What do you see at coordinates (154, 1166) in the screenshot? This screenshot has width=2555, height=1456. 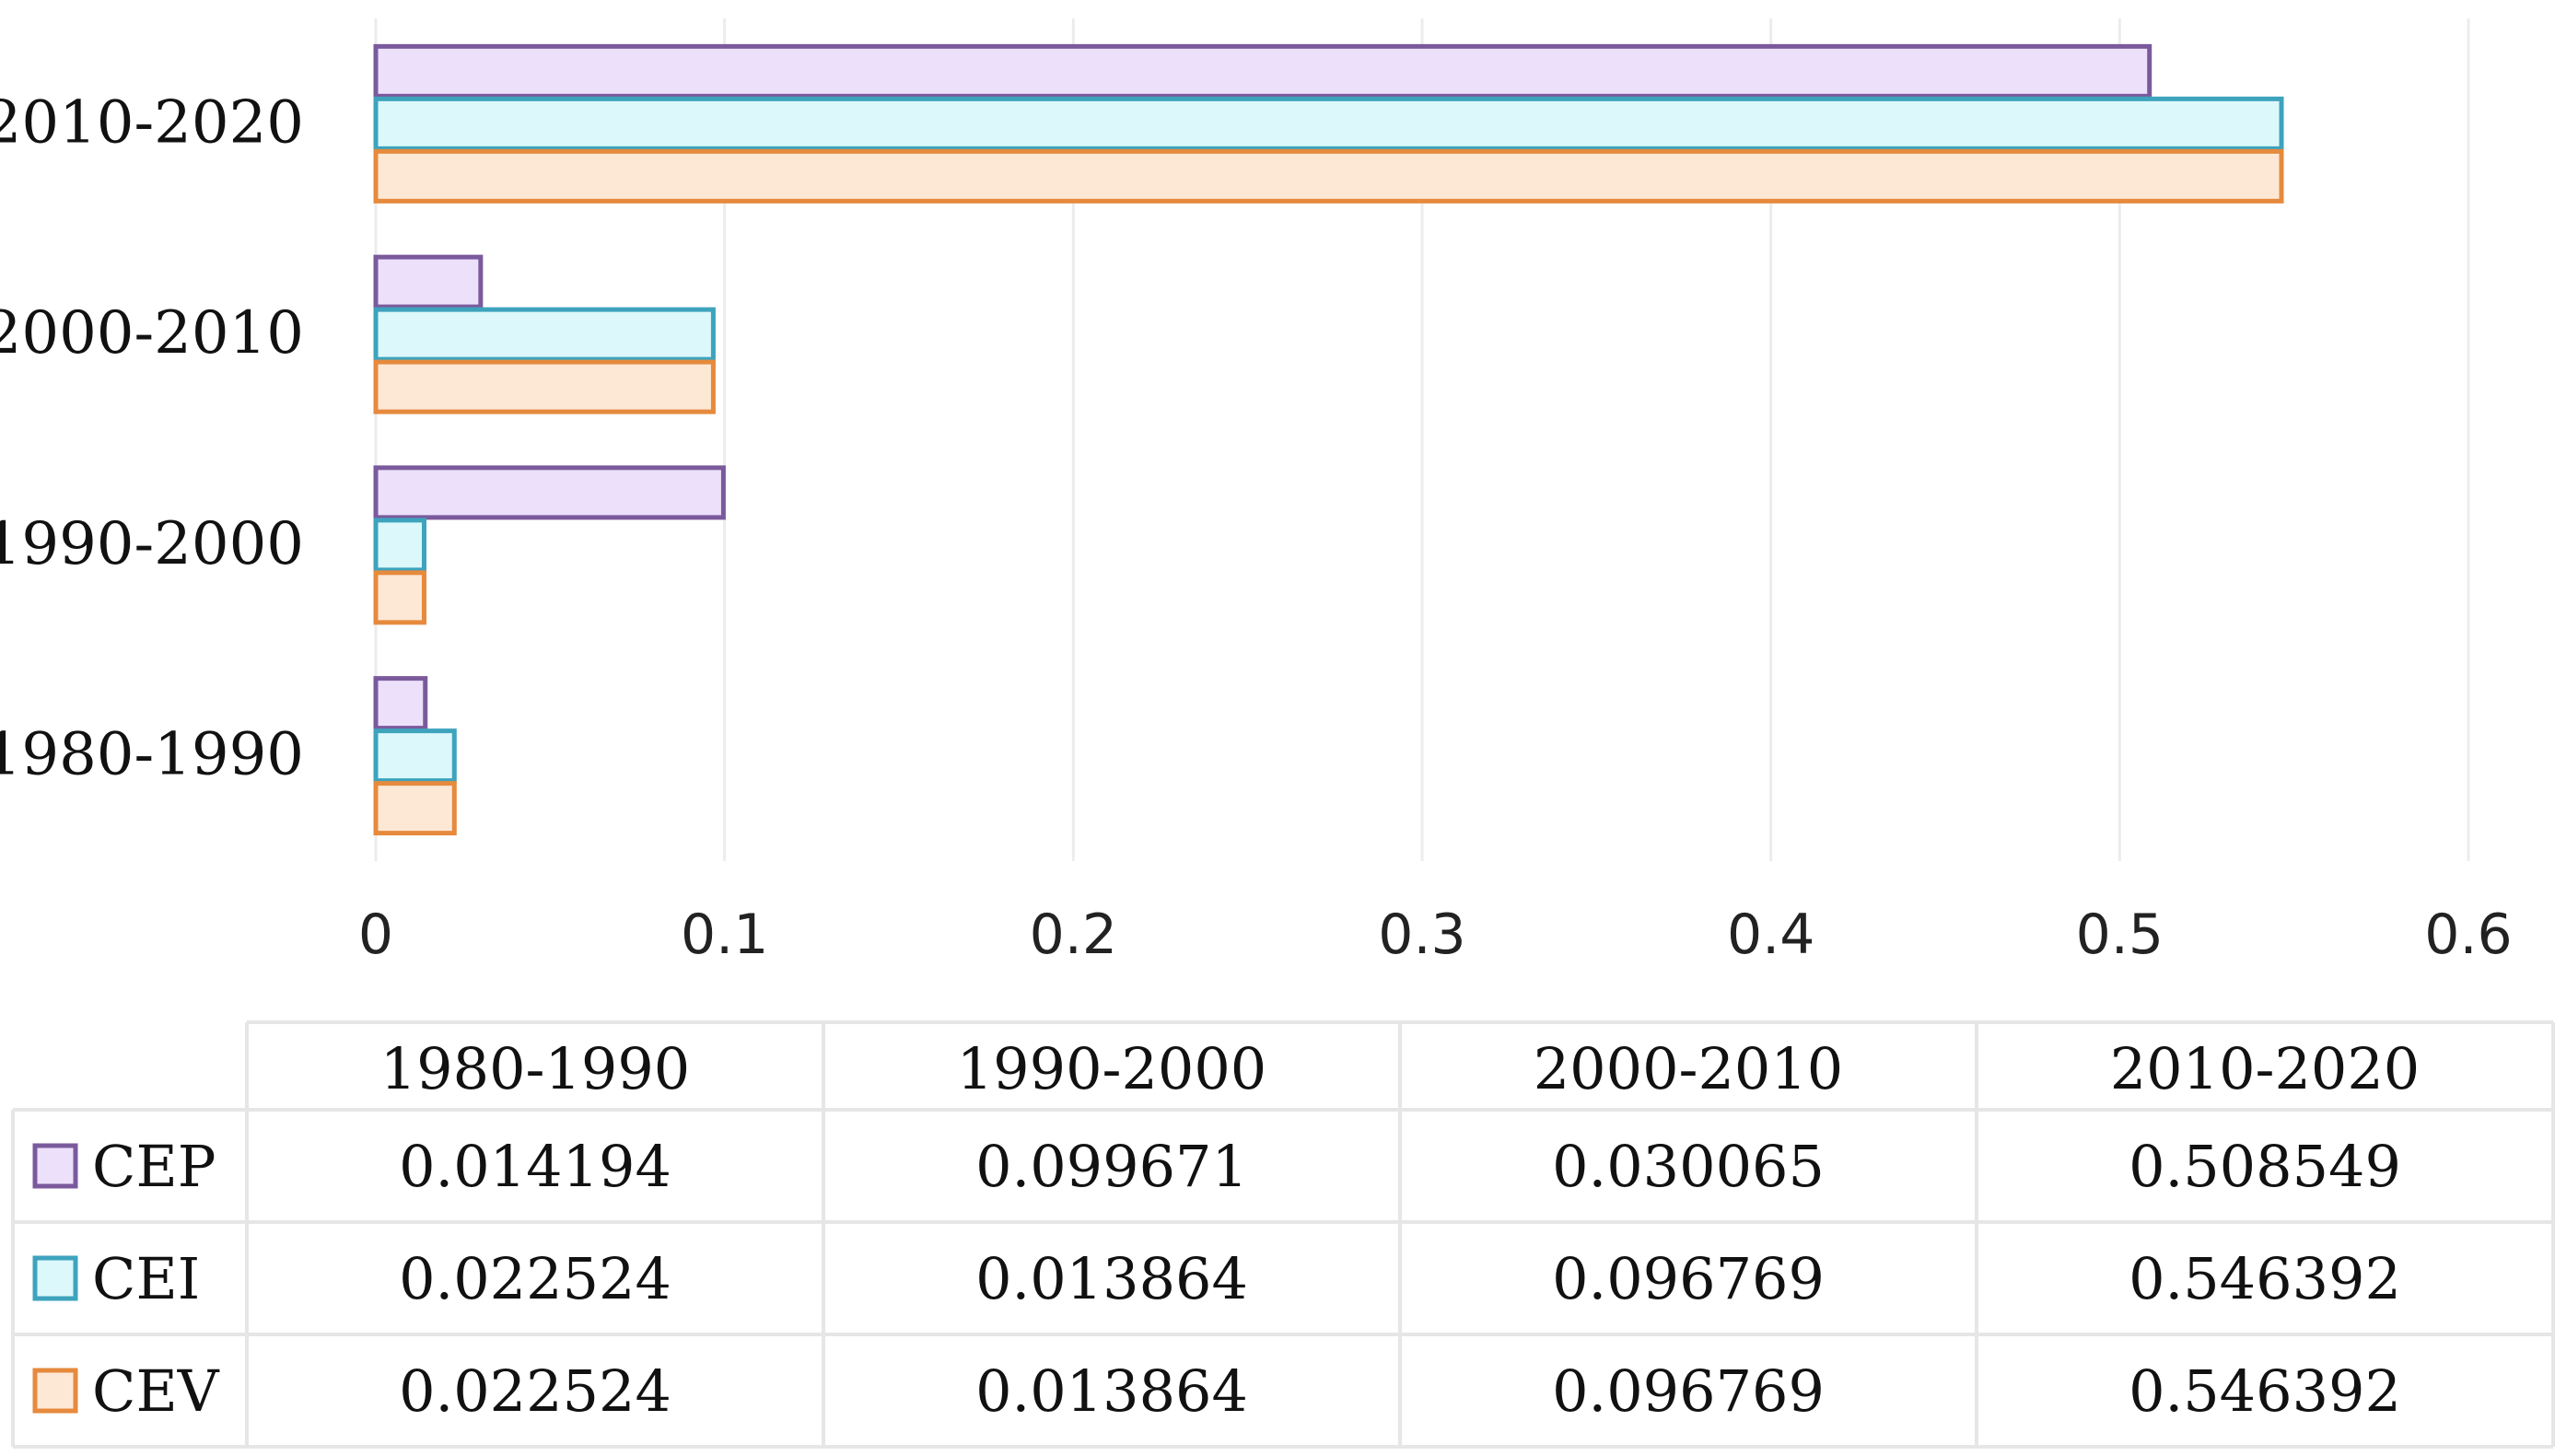 I see `table-row-label: CEP` at bounding box center [154, 1166].